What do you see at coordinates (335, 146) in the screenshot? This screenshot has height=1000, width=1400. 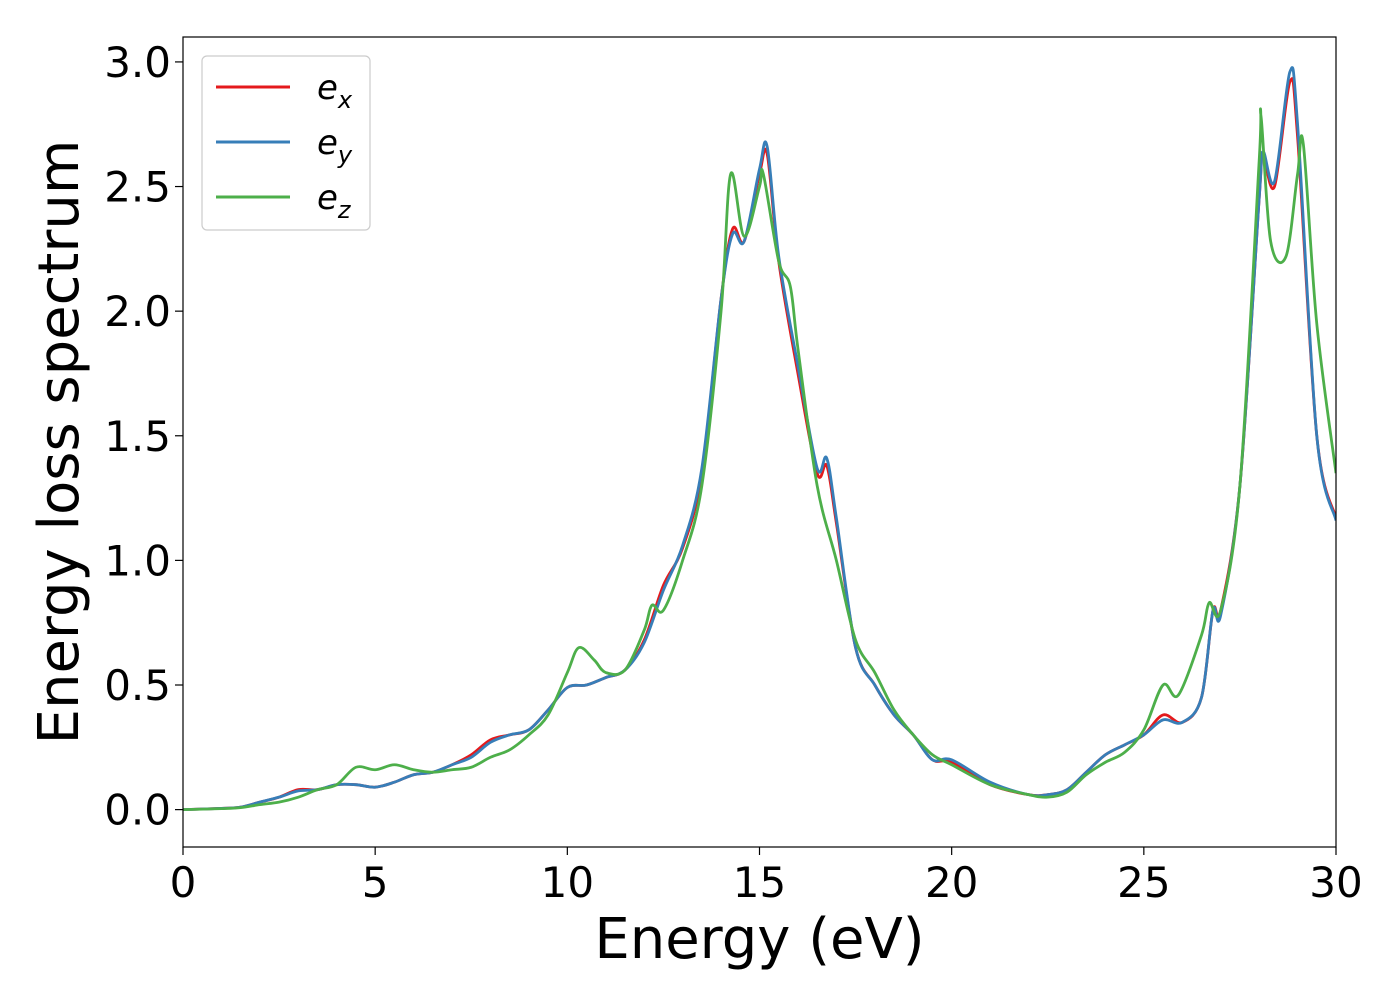 I see `legend-label-ey: ey` at bounding box center [335, 146].